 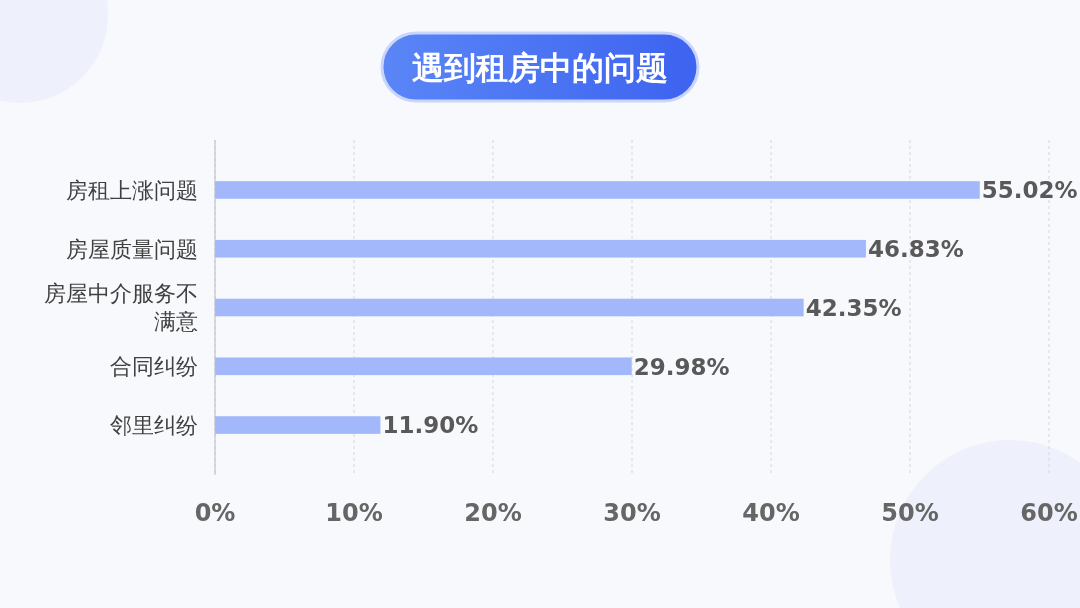 I want to click on x-tick-label: 50%, so click(x=910, y=512).